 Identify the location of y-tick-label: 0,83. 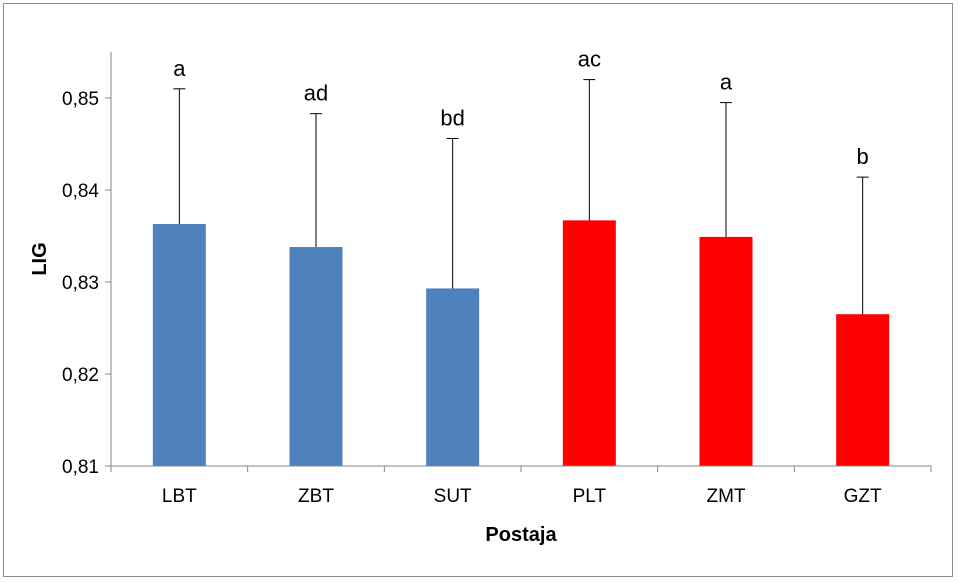
(80, 283).